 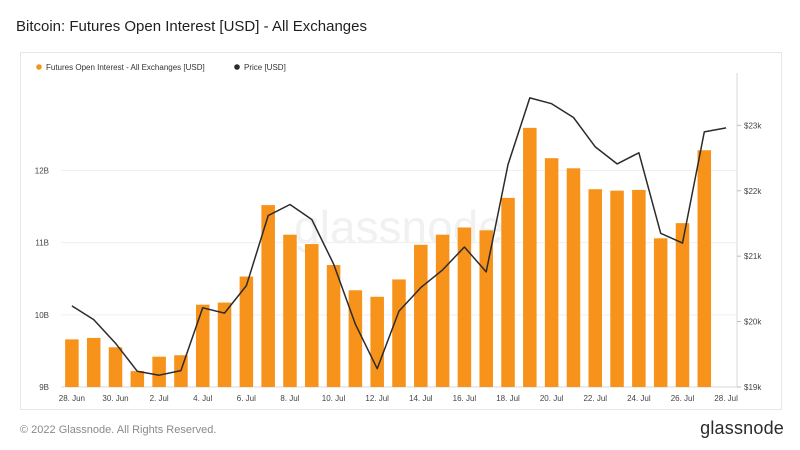 I want to click on x-tick-label: 30. Jun, so click(x=115, y=398).